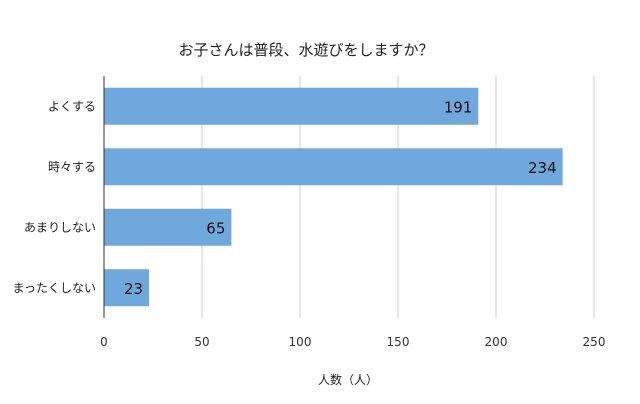 The width and height of the screenshot is (640, 404). I want to click on x-tick-labels: 0 50 100 150 200 250, so click(352, 342).